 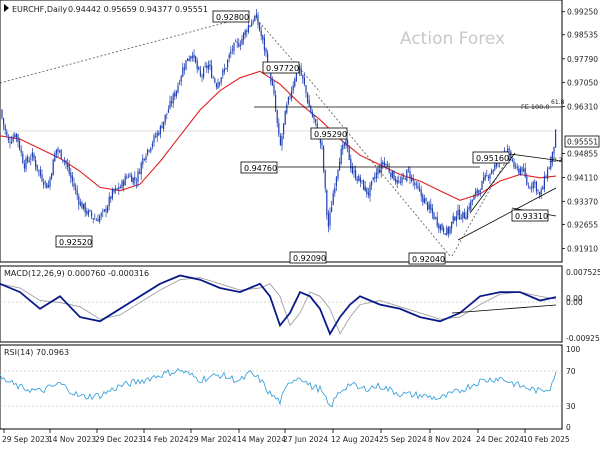 What do you see at coordinates (531, 216) in the screenshot?
I see `svg-text: 0.93310` at bounding box center [531, 216].